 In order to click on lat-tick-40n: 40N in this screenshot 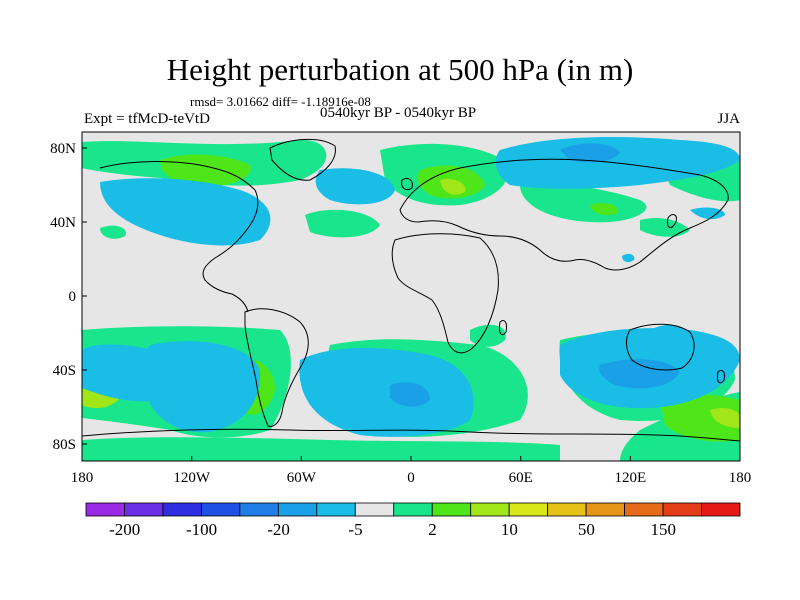, I will do `click(63, 223)`.